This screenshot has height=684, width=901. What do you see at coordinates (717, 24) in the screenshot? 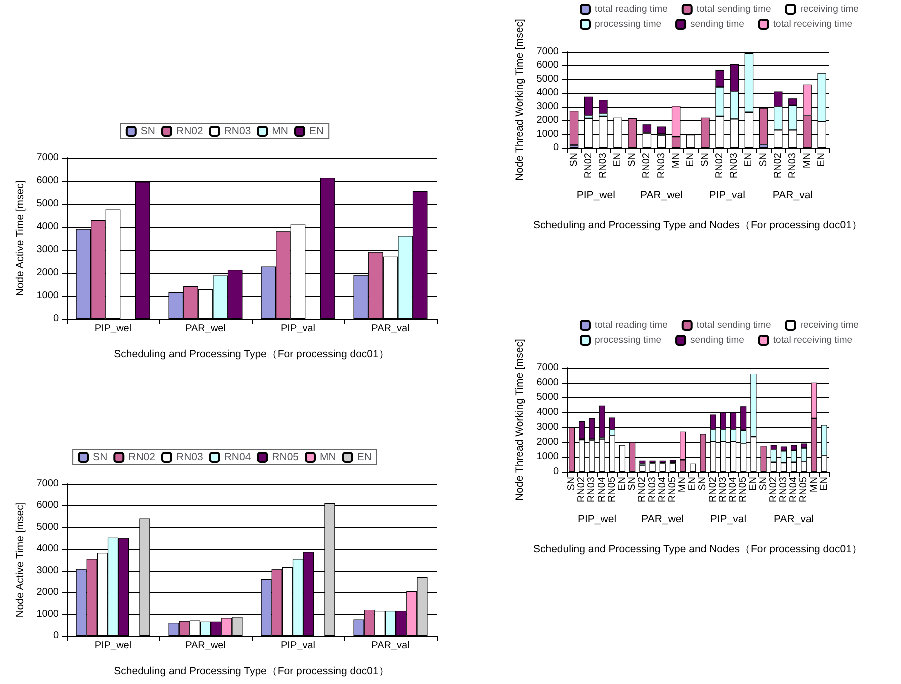
I see `legend-label: sending time` at bounding box center [717, 24].